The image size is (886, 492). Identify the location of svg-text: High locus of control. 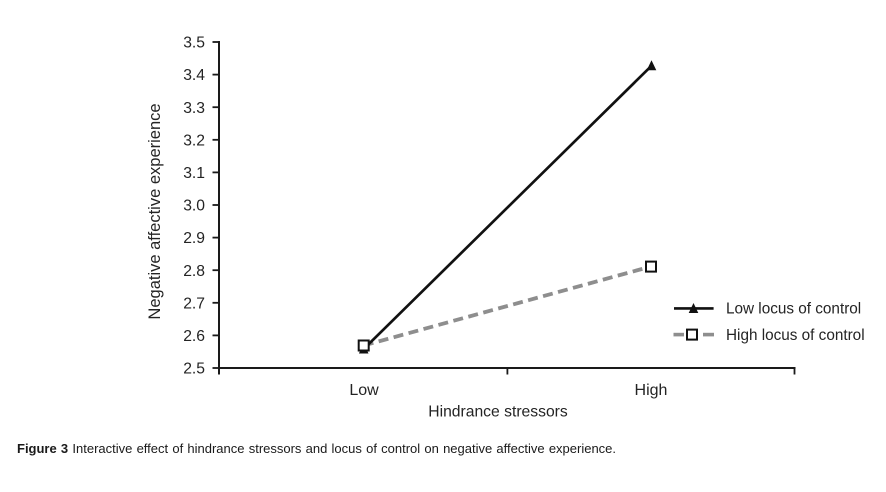
(795, 335).